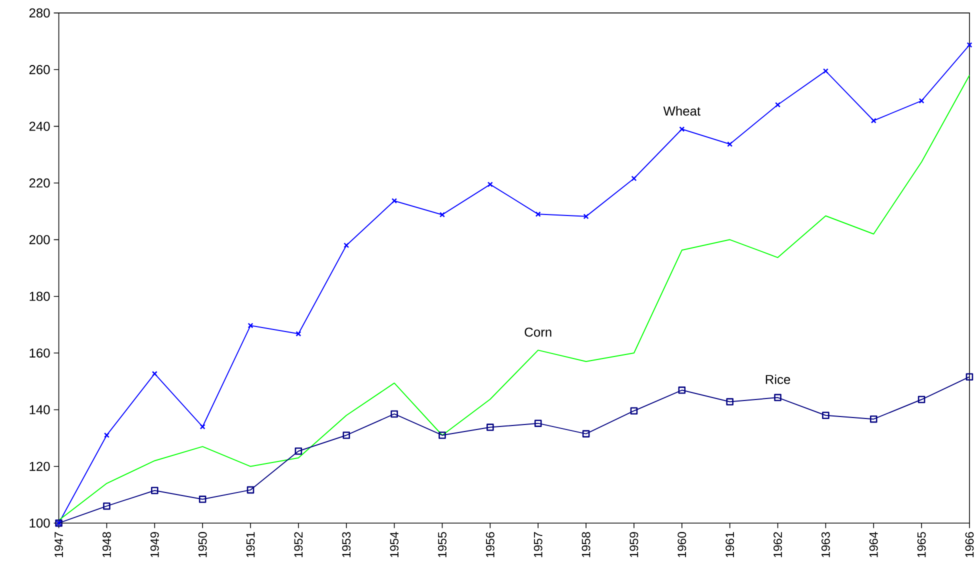  Describe the element at coordinates (39, 183) in the screenshot. I see `y-tick-label: 220` at that location.